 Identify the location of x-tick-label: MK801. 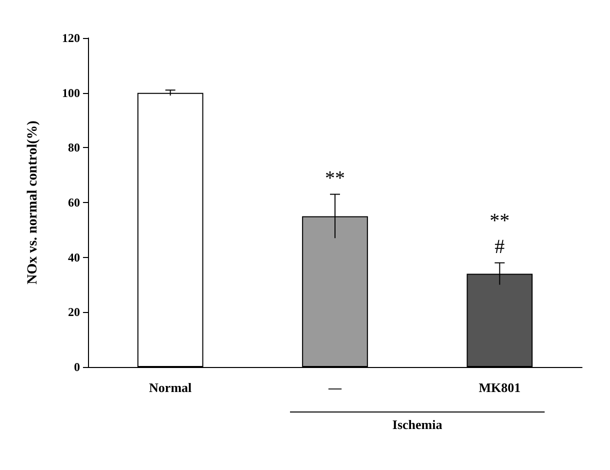
(499, 387).